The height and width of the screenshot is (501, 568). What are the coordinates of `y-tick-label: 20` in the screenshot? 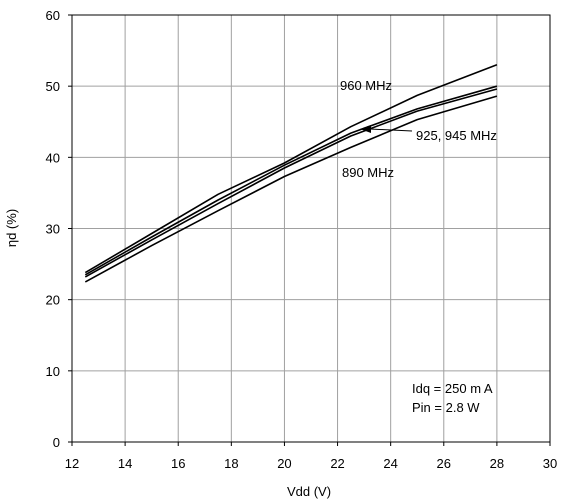 It's located at (53, 300).